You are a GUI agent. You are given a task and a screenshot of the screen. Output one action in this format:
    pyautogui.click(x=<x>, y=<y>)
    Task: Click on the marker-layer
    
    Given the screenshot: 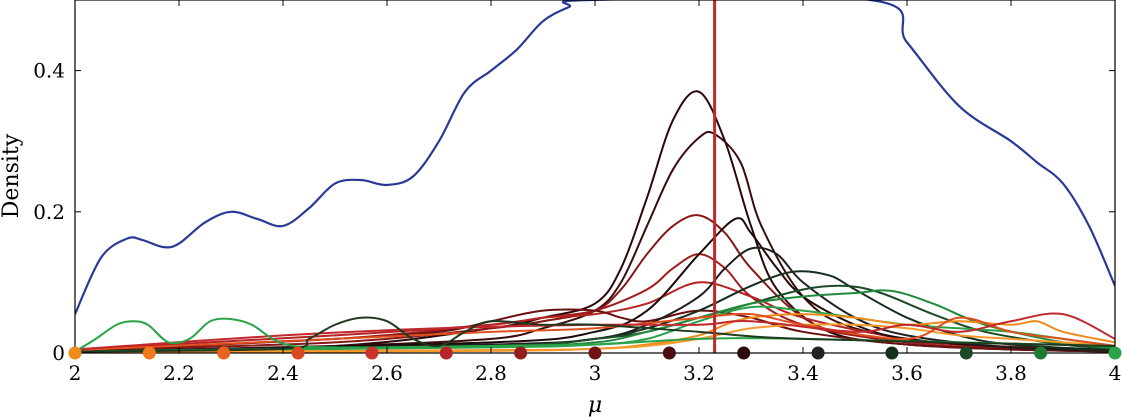 What is the action you would take?
    pyautogui.click(x=595, y=353)
    